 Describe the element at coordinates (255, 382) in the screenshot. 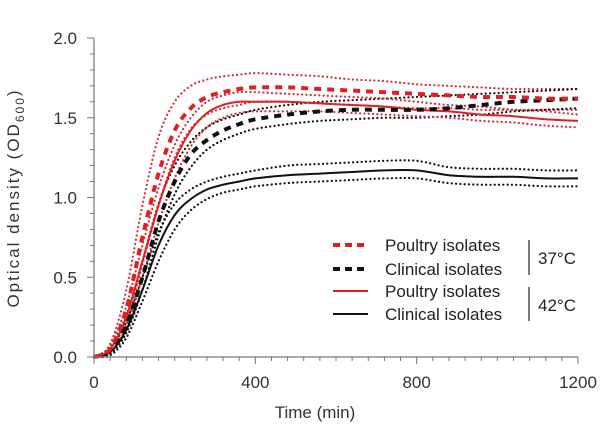

I see `x-tick-label: 400` at that location.